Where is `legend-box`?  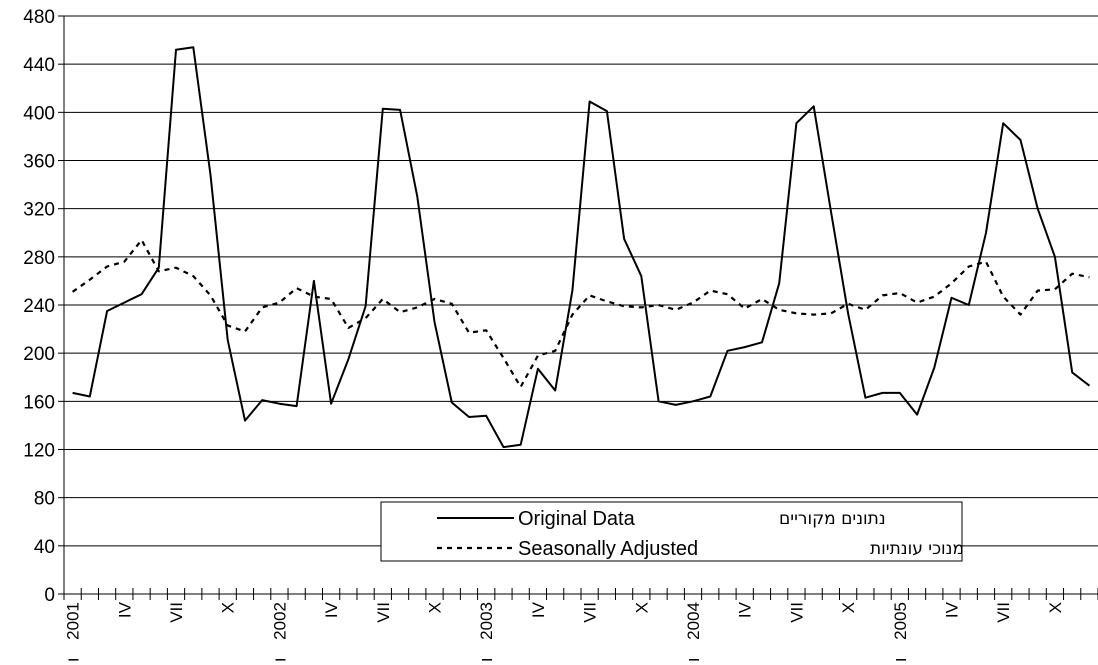
legend-box is located at coordinates (671, 531).